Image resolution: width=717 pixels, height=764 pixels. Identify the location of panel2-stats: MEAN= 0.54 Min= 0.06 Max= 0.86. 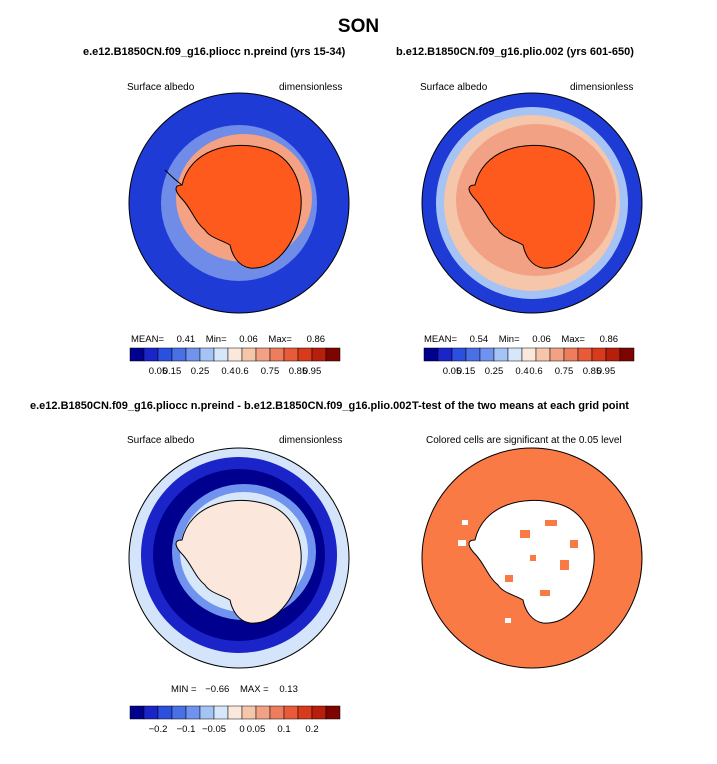
(521, 339).